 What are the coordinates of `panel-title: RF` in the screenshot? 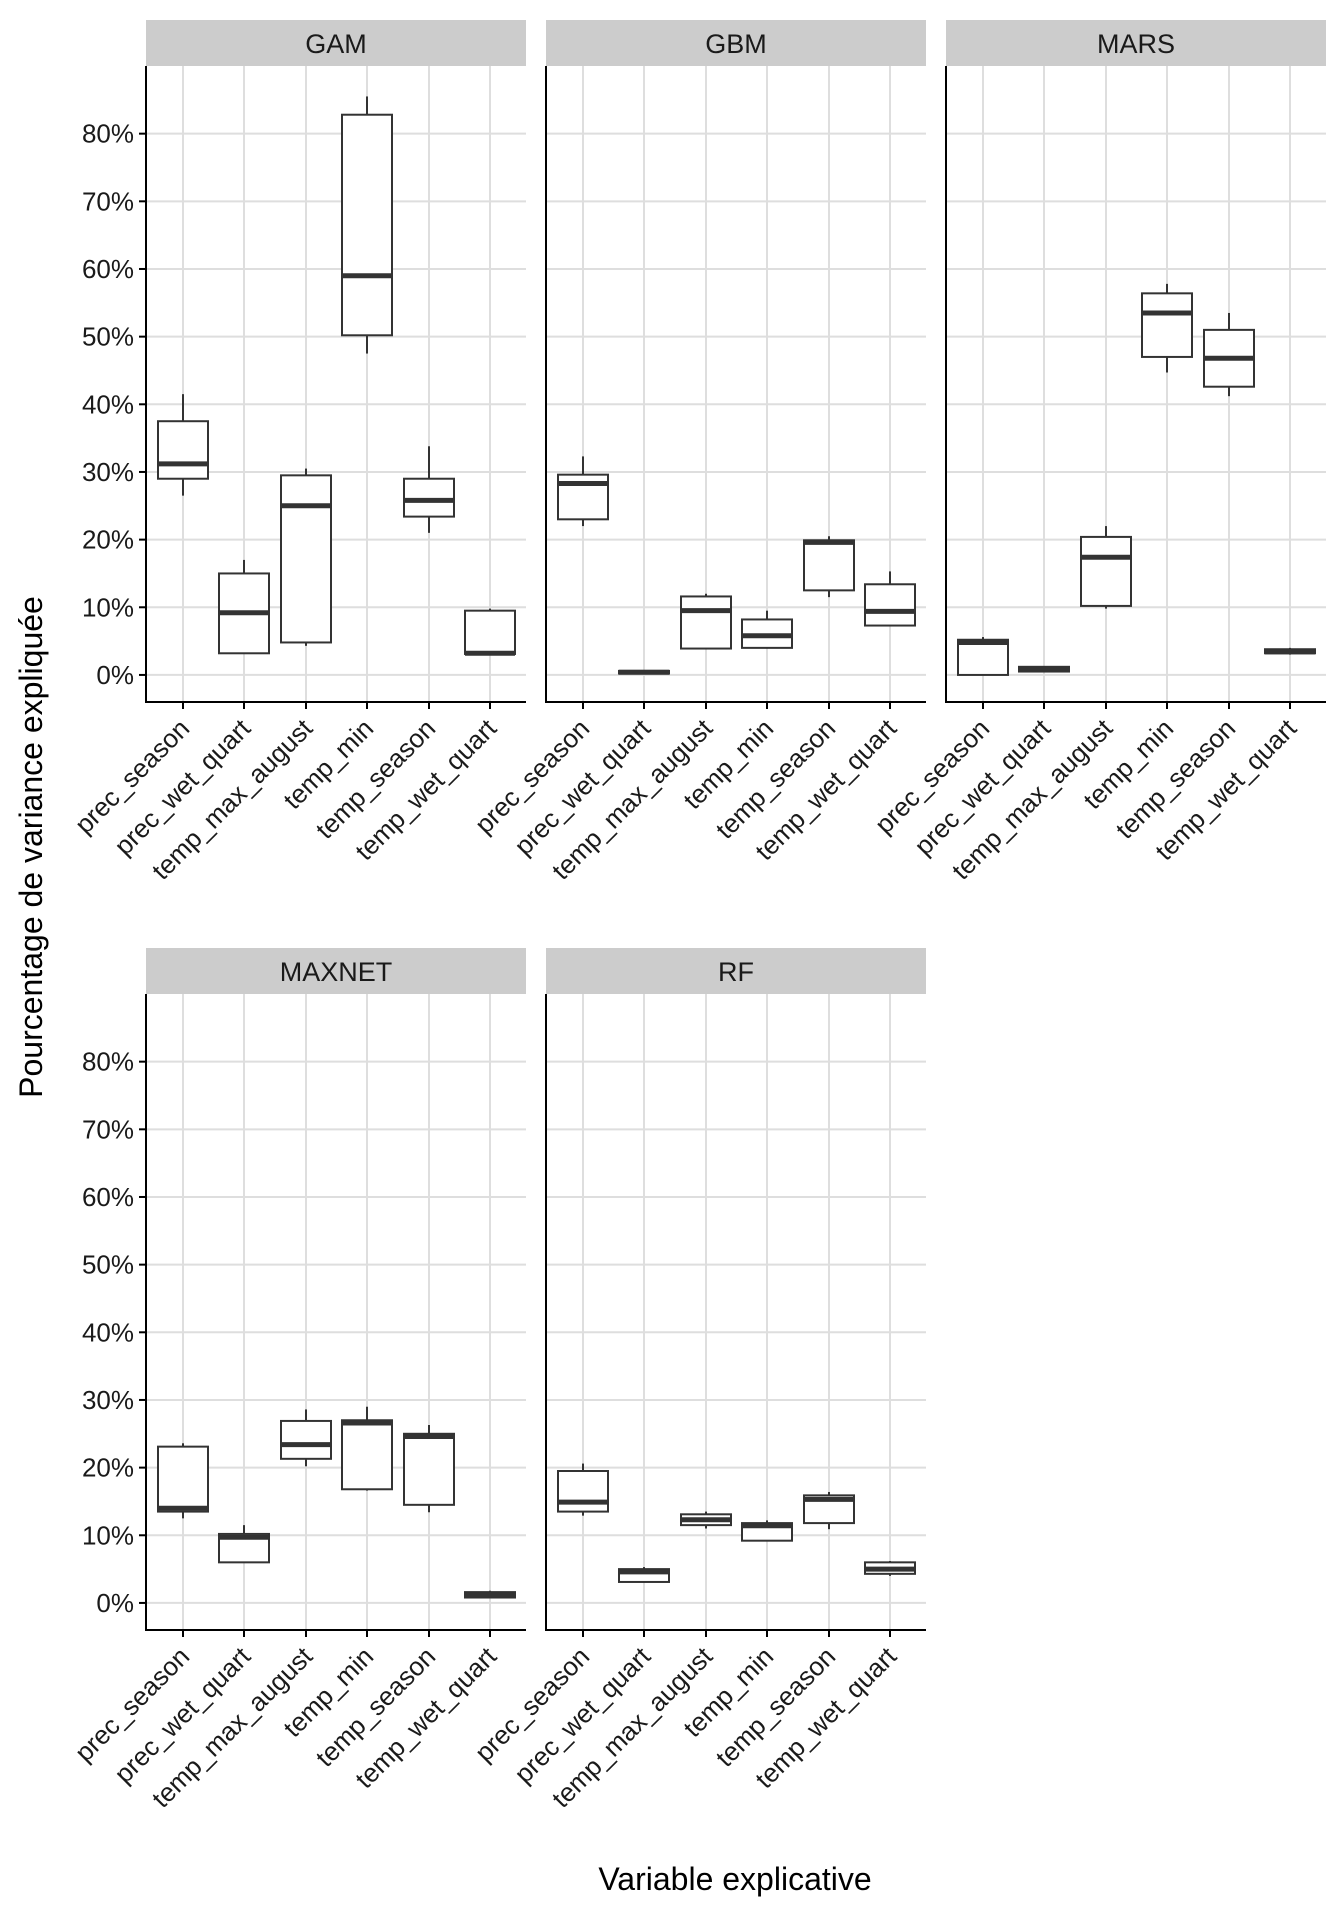 It's located at (736, 972).